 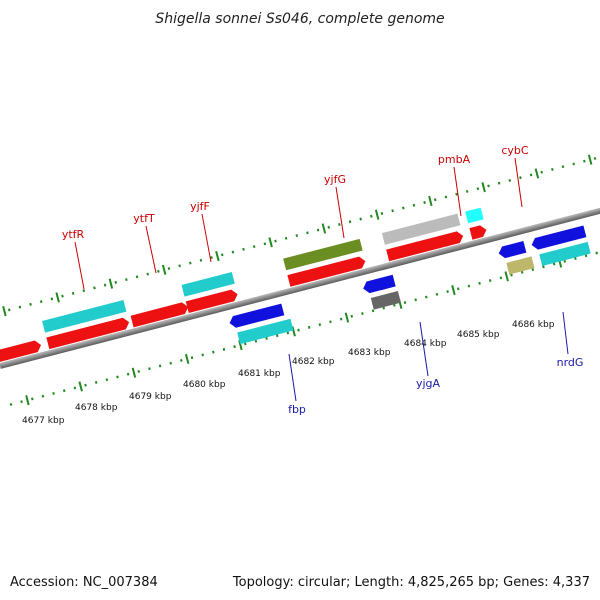 I want to click on reverse-gene-labels: fbp yjgA nrdG, so click(x=436, y=363).